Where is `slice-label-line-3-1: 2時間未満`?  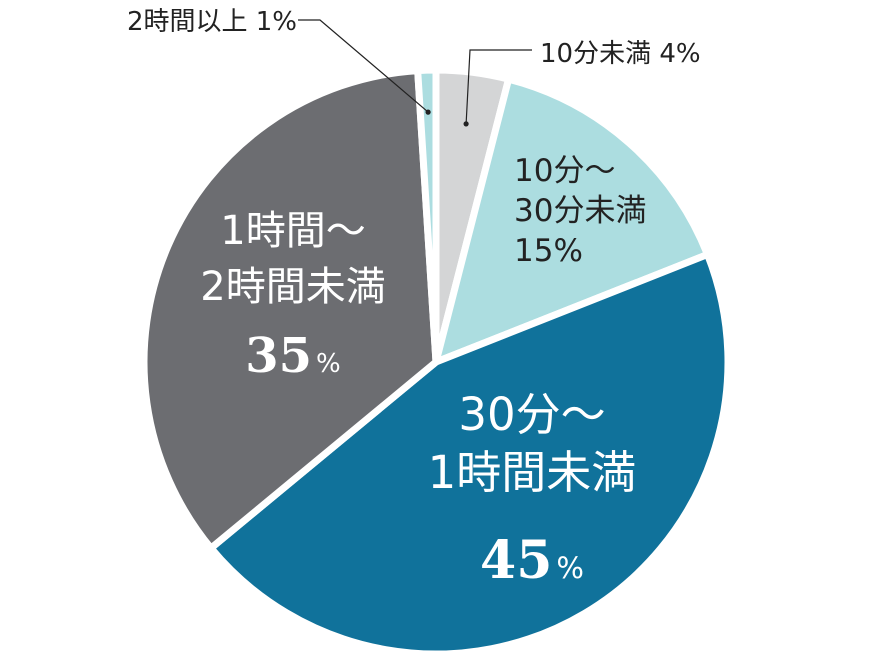
slice-label-line-3-1: 2時間未満 is located at coordinates (292, 287).